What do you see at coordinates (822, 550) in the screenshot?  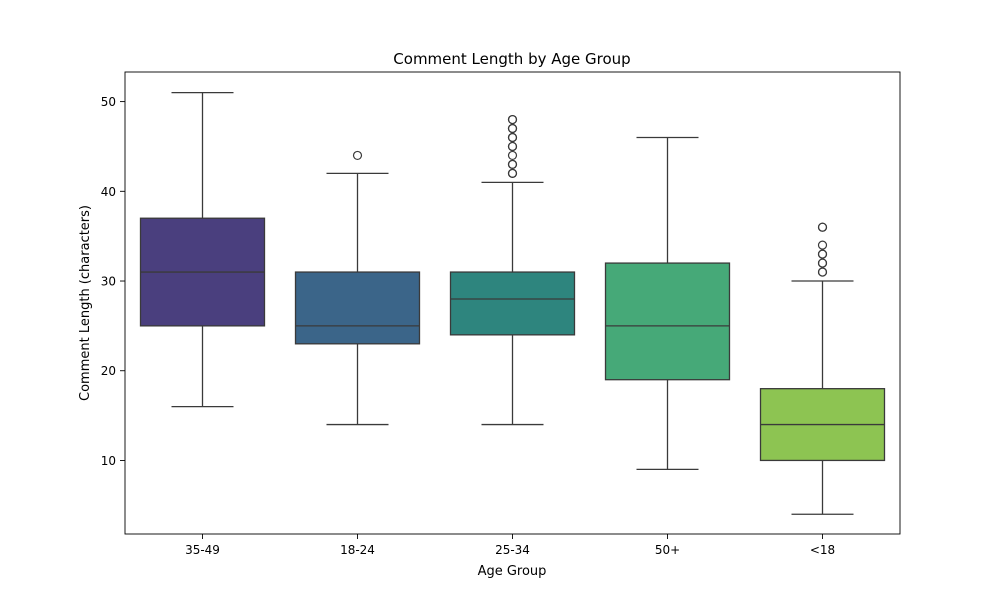 I see `x-tick-label: <18` at bounding box center [822, 550].